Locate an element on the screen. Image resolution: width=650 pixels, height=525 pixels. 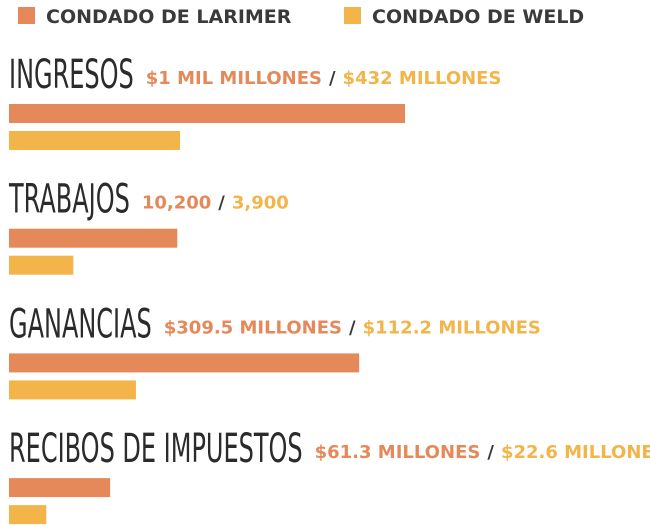
section-title: GANANCIAS is located at coordinates (80, 323).